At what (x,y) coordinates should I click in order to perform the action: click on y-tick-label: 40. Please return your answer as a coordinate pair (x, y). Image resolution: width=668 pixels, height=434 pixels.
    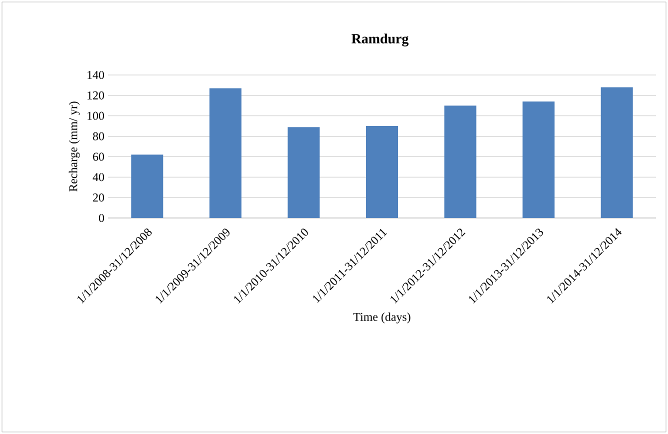
    Looking at the image, I should click on (98, 177).